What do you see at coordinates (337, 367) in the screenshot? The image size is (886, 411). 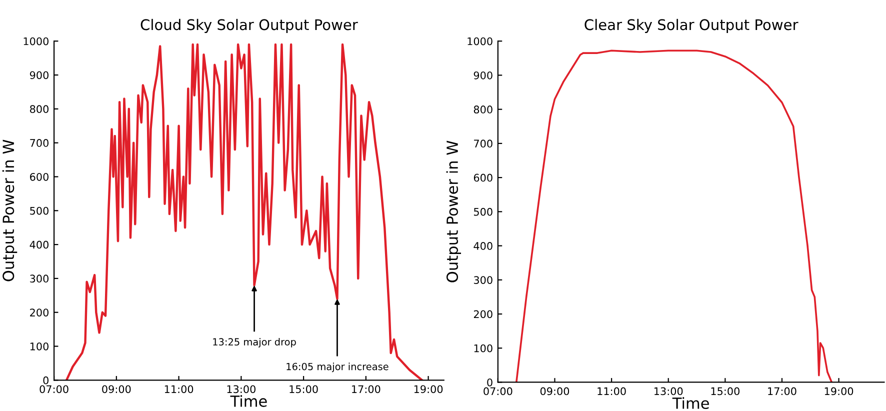 I see `annotation: 16:05 major increase` at bounding box center [337, 367].